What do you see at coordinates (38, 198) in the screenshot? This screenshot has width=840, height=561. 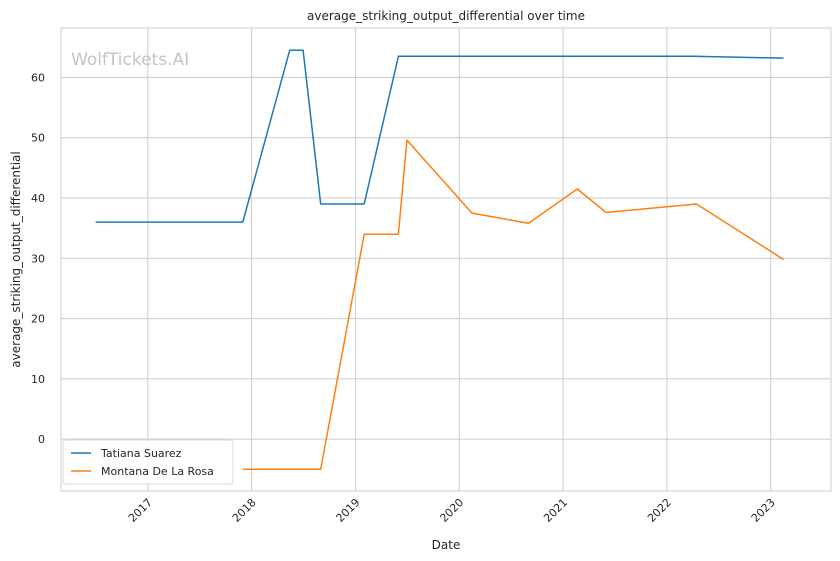 I see `y-tick-label: 40` at bounding box center [38, 198].